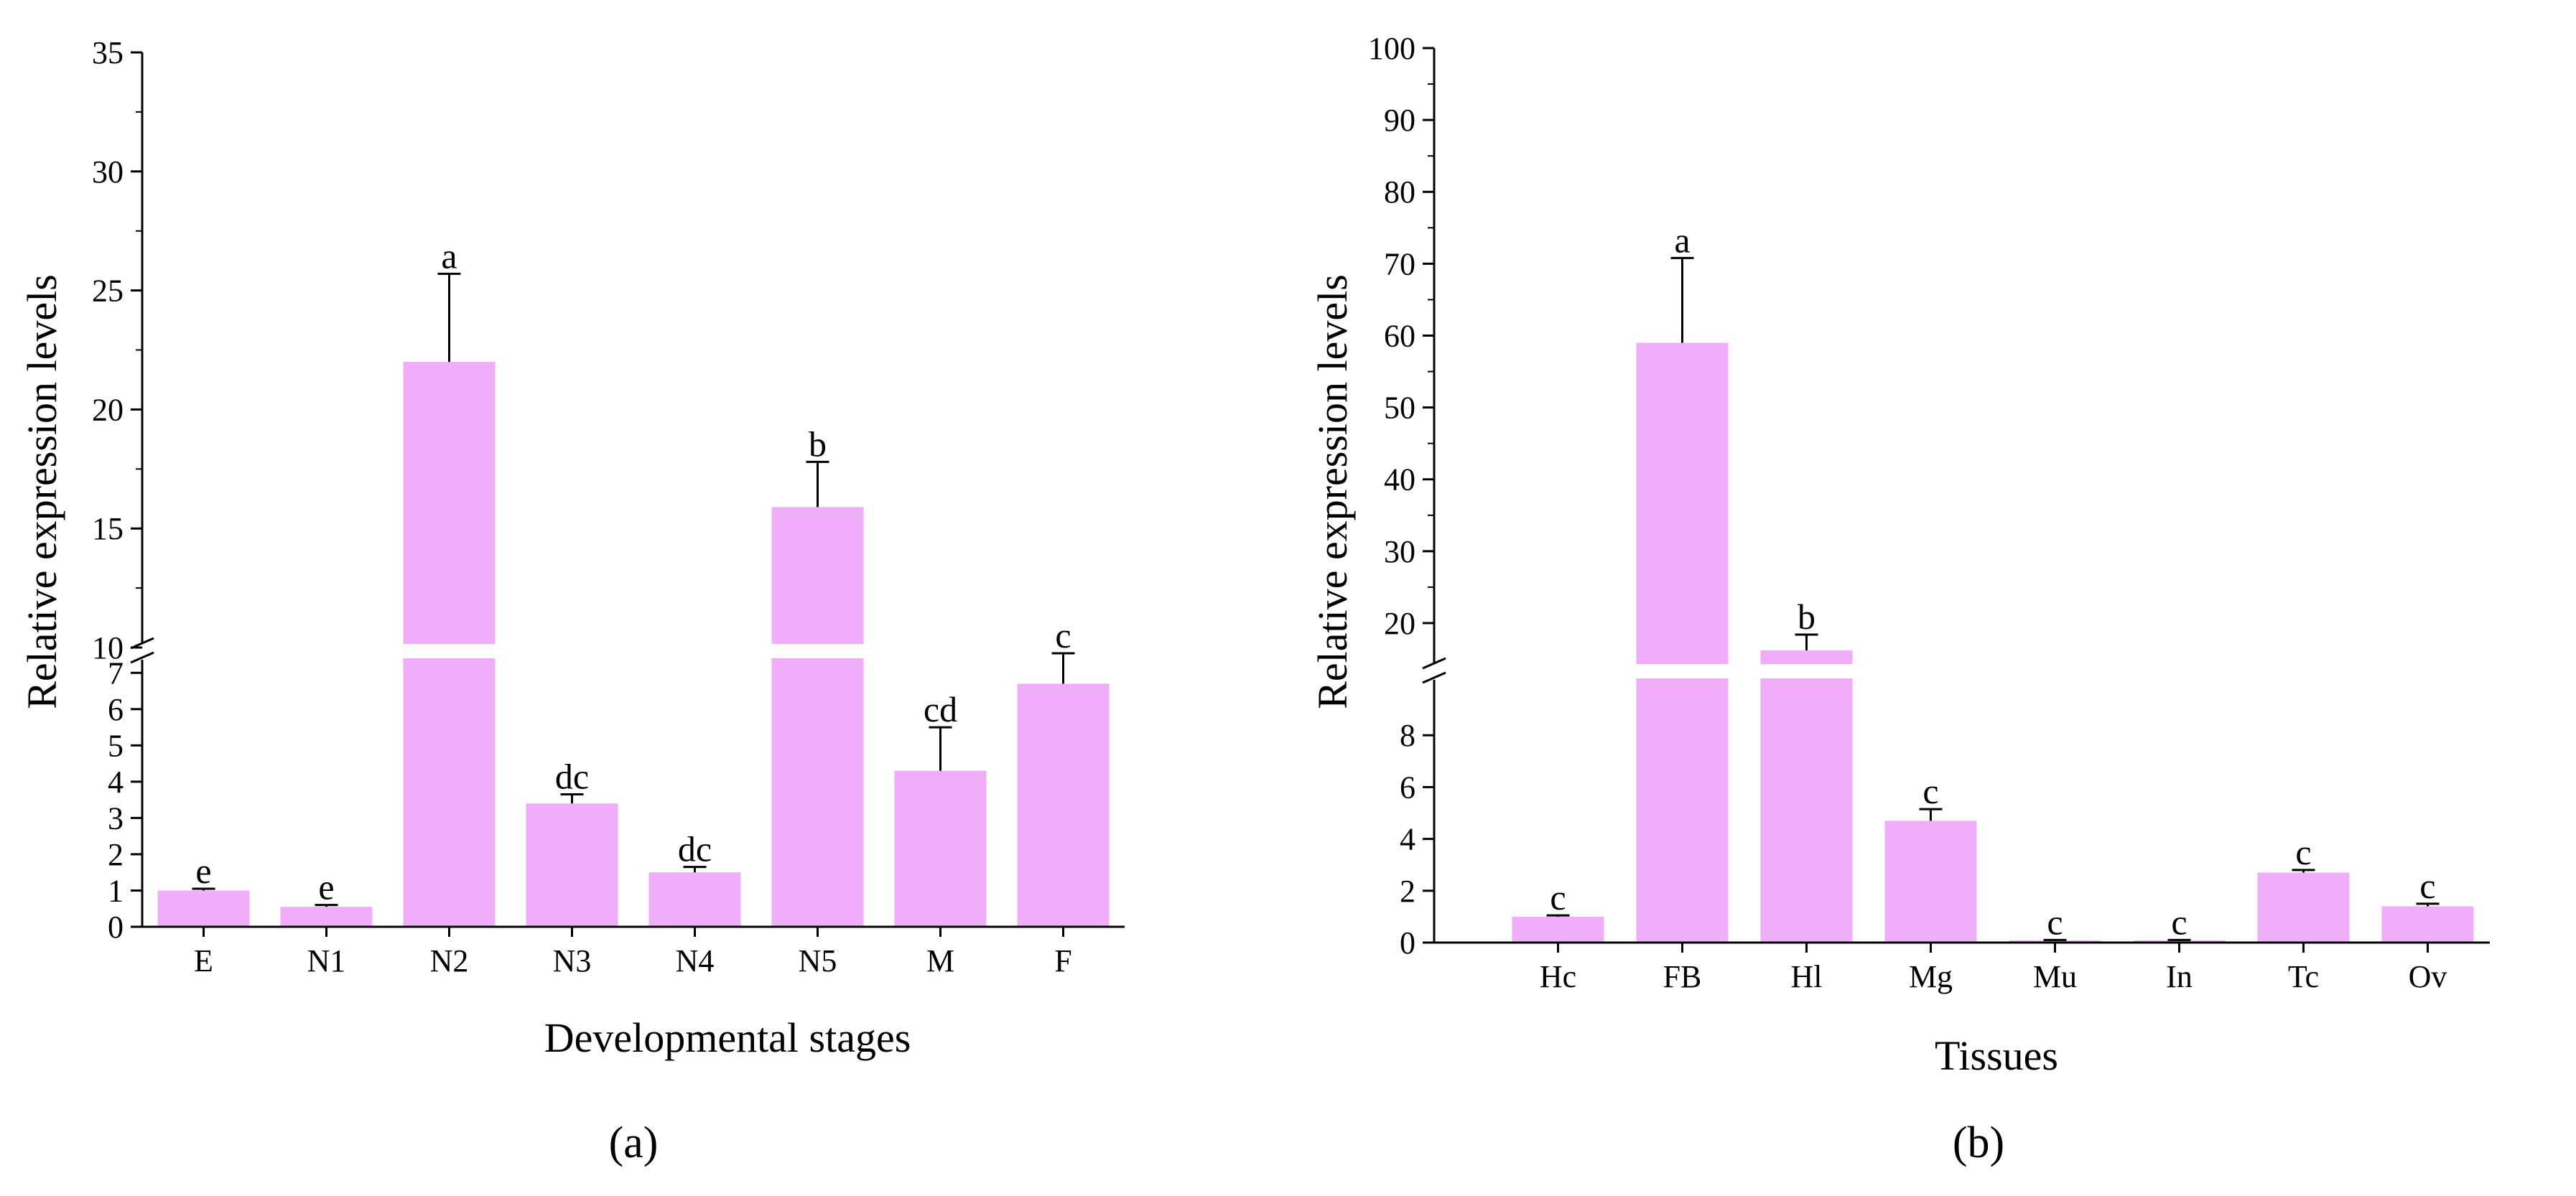 The width and height of the screenshot is (2576, 1196). What do you see at coordinates (1558, 897) in the screenshot?
I see `significance-letter-Hc: c` at bounding box center [1558, 897].